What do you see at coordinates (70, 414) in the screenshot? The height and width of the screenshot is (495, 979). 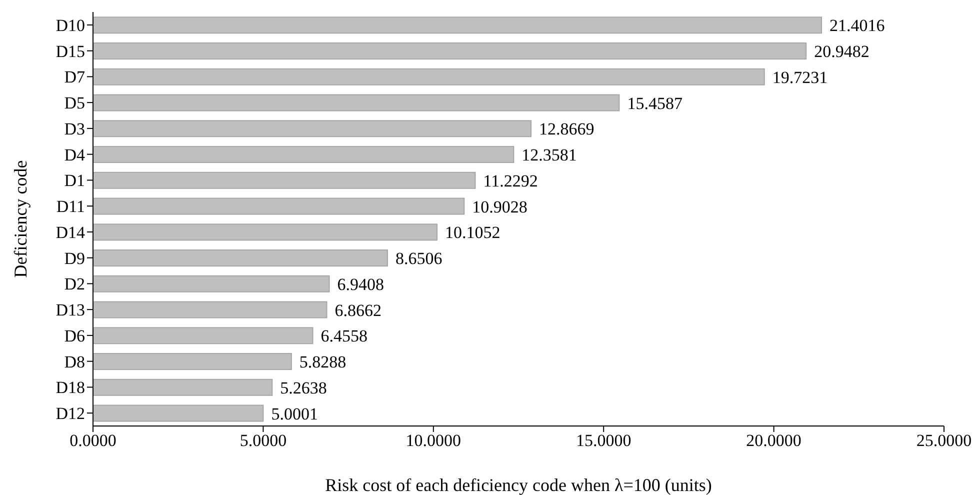 I see `y-tick-label: D12` at bounding box center [70, 414].